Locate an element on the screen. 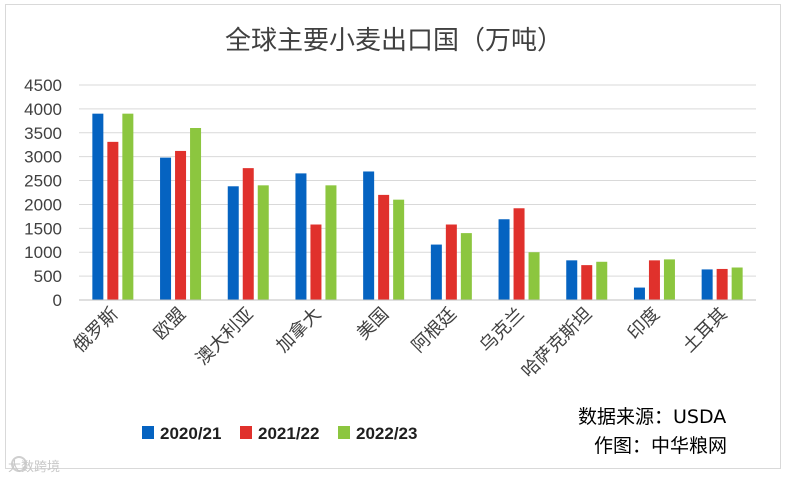 This screenshot has width=788, height=481. x-tick-label: 阿根廷 is located at coordinates (434, 330).